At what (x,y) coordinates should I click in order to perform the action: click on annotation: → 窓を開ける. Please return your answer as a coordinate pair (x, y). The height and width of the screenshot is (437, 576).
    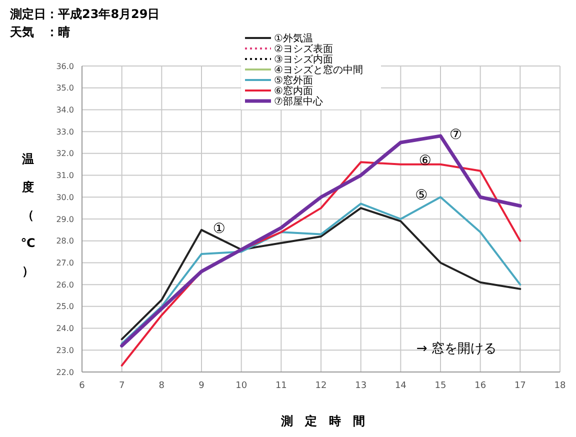
    Looking at the image, I should click on (456, 348).